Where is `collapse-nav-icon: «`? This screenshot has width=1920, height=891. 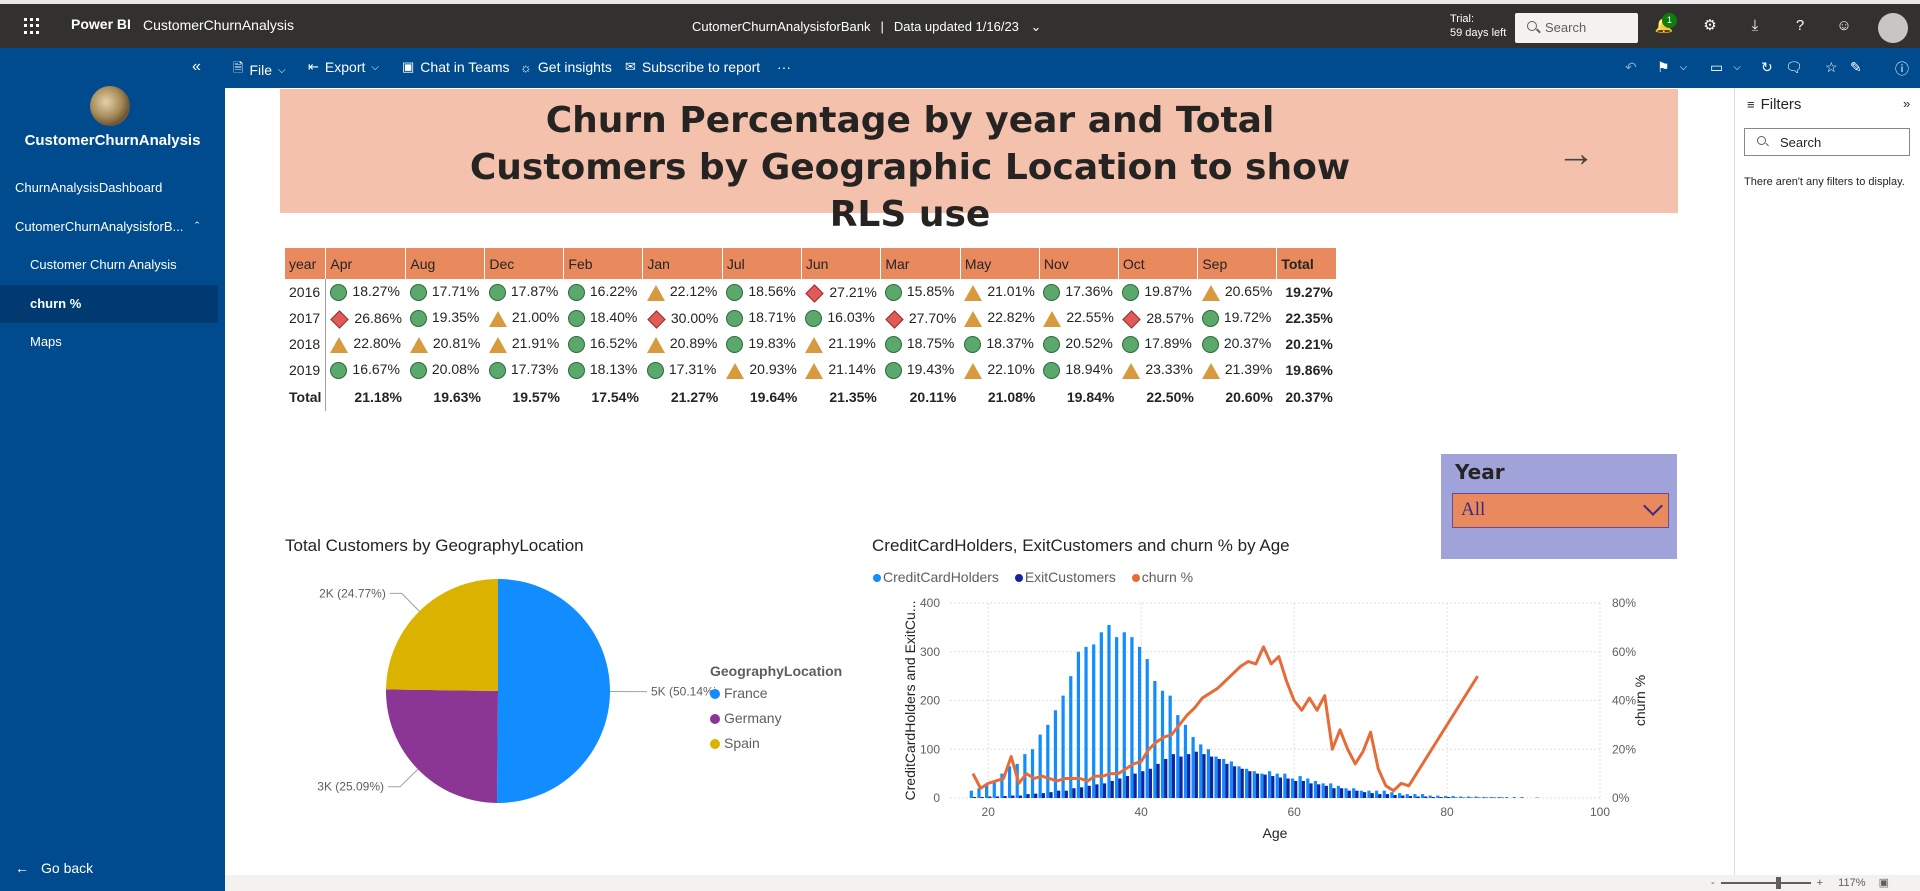
collapse-nav-icon: « is located at coordinates (196, 66).